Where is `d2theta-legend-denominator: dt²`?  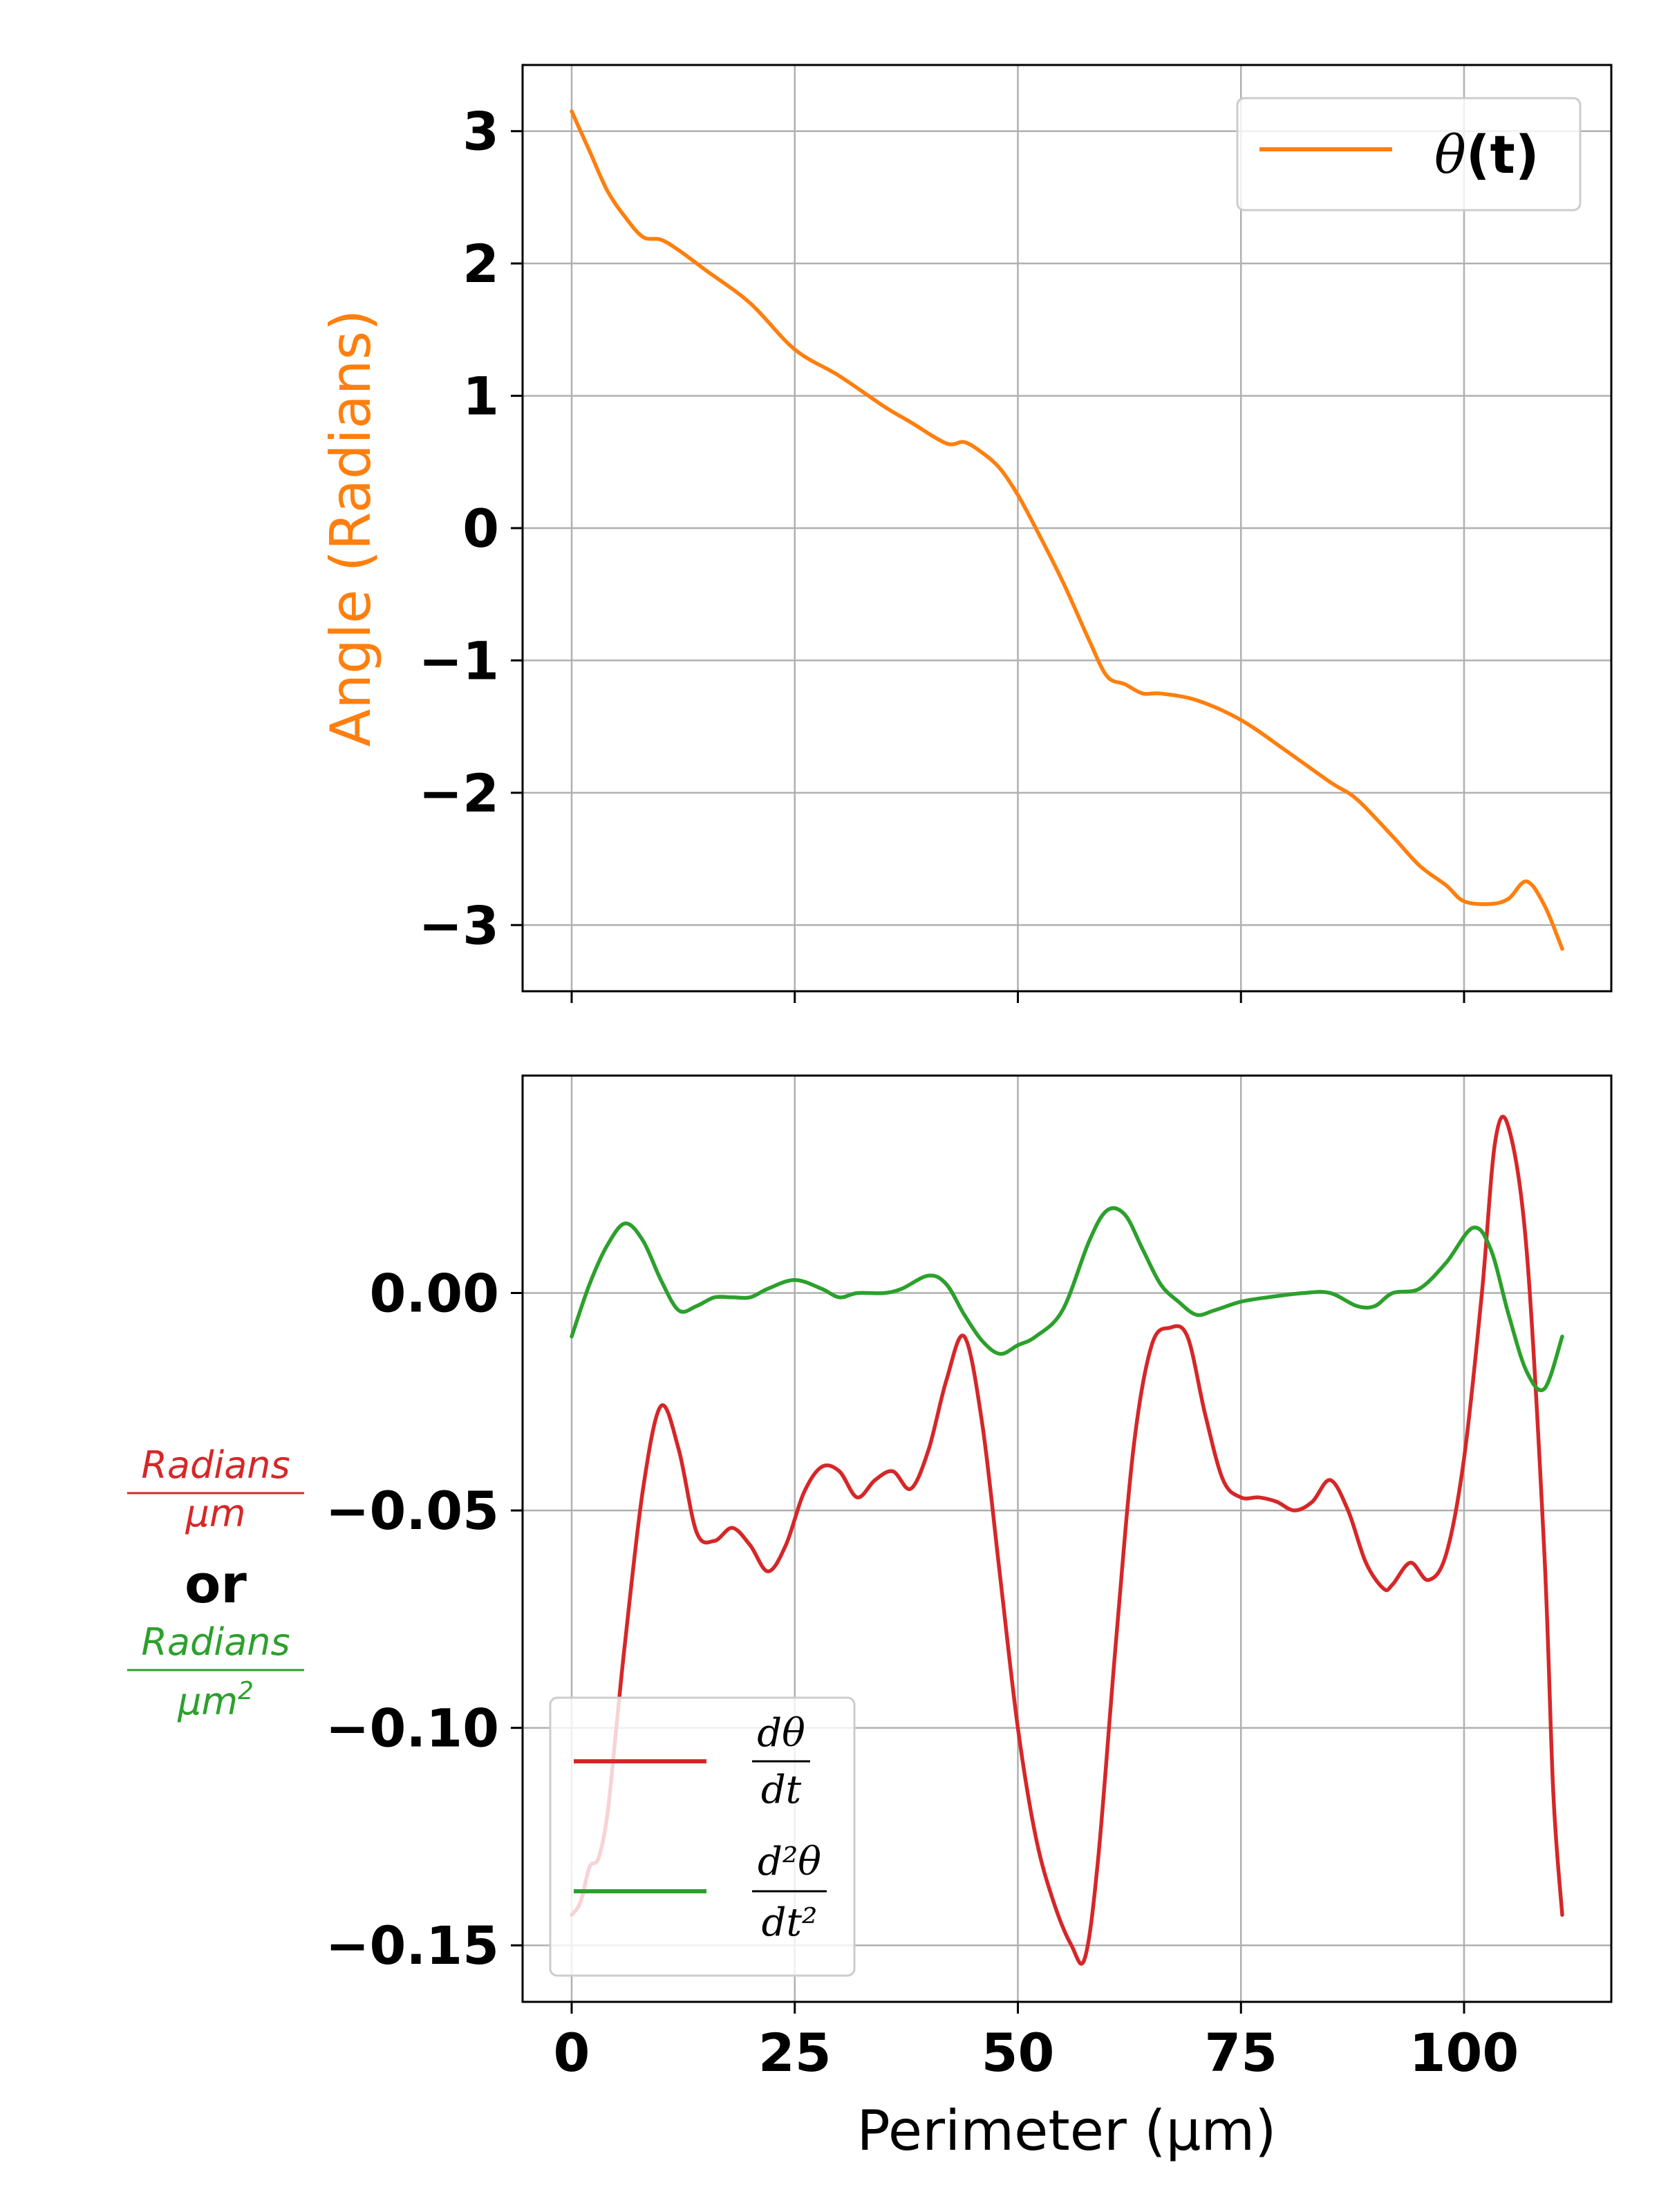 d2theta-legend-denominator: dt² is located at coordinates (790, 1923).